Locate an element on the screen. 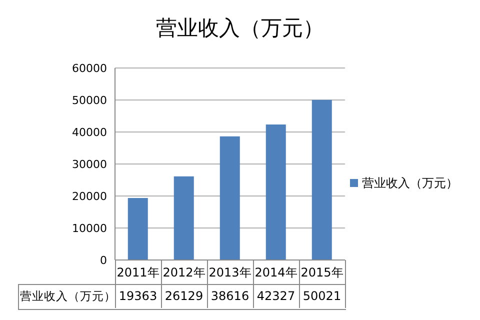 Image resolution: width=480 pixels, height=320 pixels. chart-title: 营业收入（万元） is located at coordinates (240, 28).